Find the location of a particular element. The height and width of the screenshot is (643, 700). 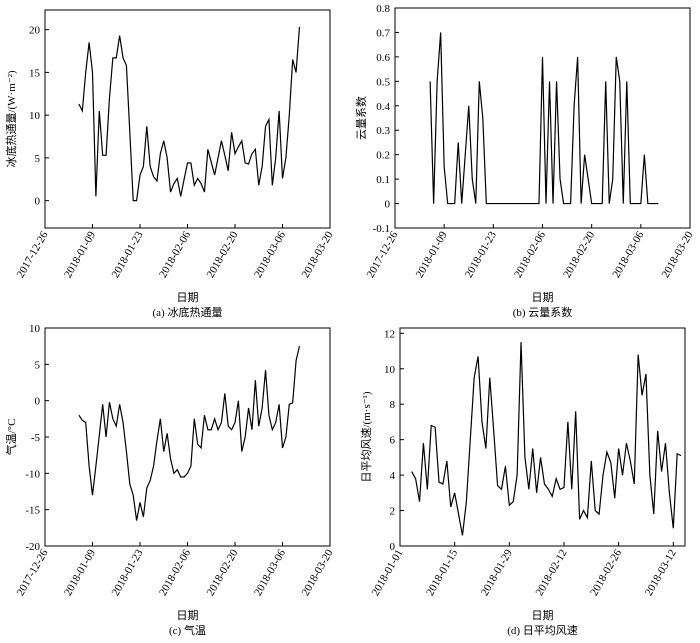

y-tick-label: 0.6 is located at coordinates (383, 58).